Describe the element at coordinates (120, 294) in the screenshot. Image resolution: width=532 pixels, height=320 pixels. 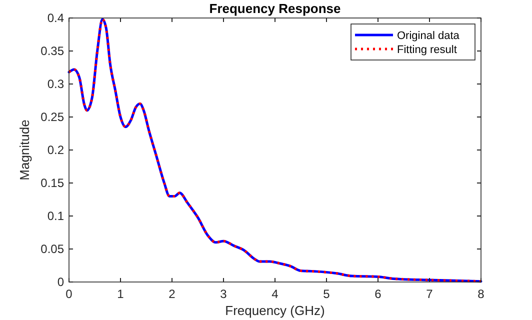
I see `x-tick-label: 1` at that location.